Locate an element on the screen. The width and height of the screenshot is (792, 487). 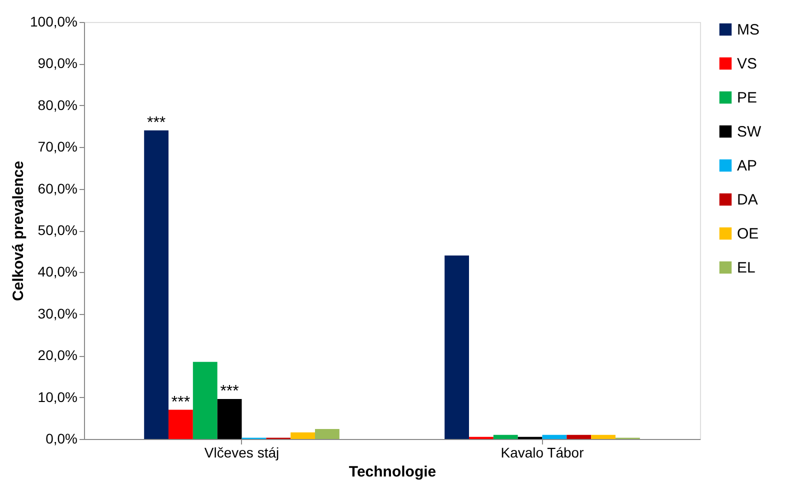
x-tick-label: Kavalo Tábor is located at coordinates (542, 452).